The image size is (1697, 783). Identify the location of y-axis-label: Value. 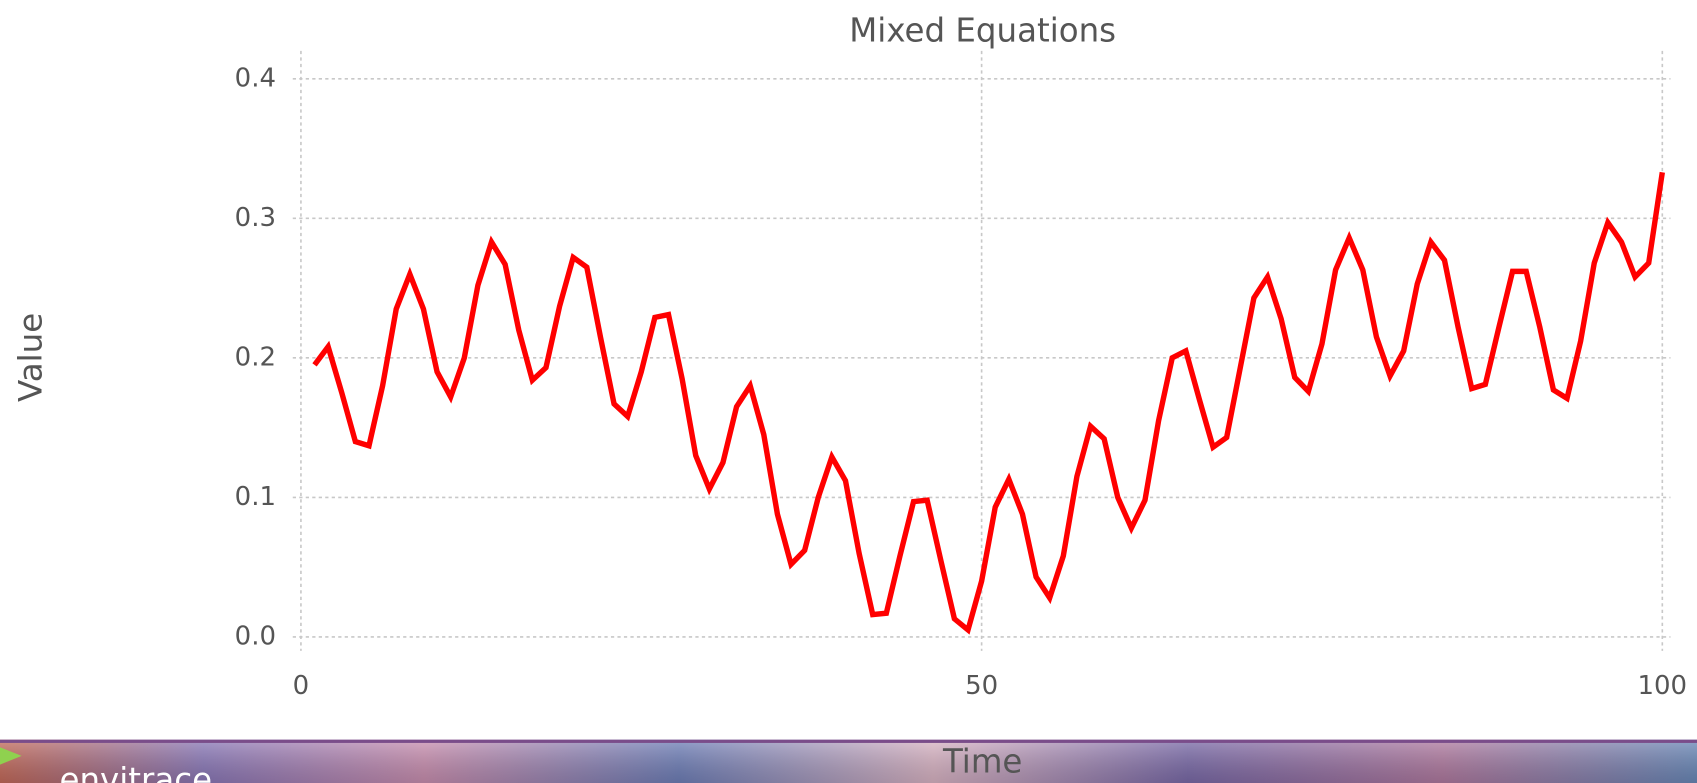
(30, 357).